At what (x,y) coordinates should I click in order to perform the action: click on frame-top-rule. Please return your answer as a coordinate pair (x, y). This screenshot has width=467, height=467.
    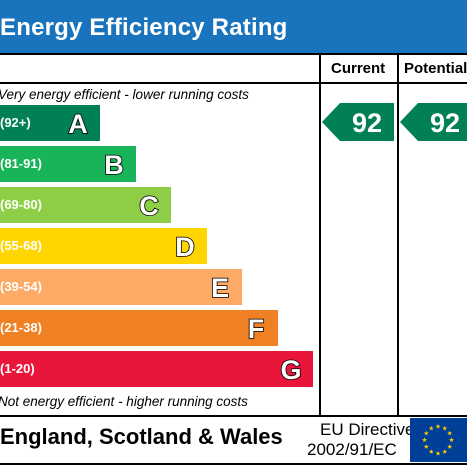
    Looking at the image, I should click on (233, 54).